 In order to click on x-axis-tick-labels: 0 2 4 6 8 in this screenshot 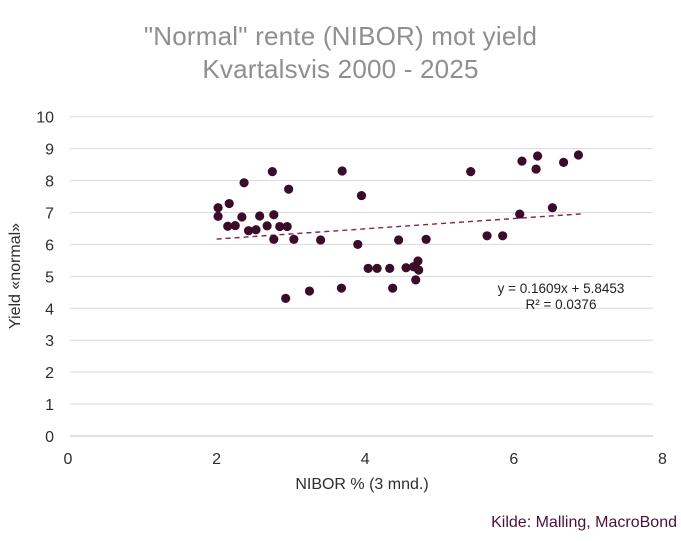, I will do `click(365, 459)`.